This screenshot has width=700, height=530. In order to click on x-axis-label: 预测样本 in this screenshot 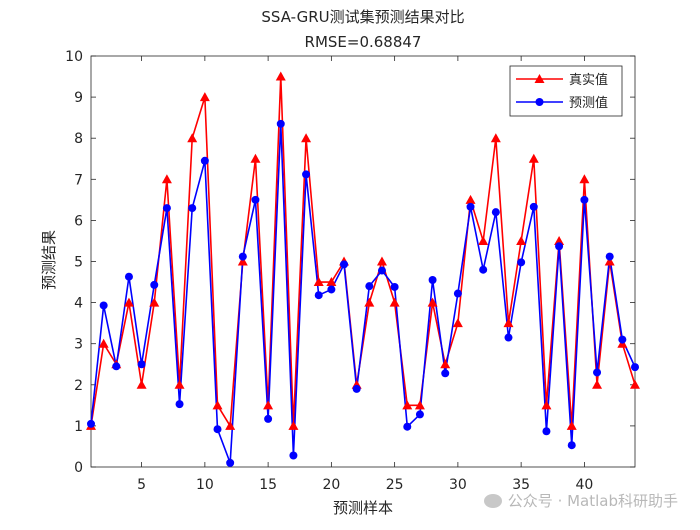, I will do `click(363, 508)`.